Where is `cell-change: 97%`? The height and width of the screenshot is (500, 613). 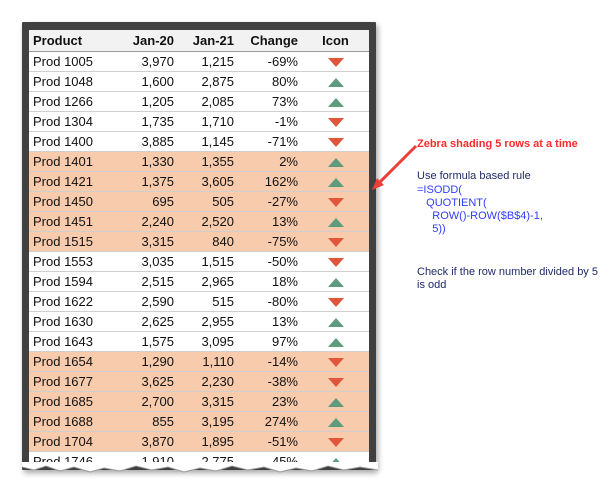 cell-change: 97% is located at coordinates (270, 341).